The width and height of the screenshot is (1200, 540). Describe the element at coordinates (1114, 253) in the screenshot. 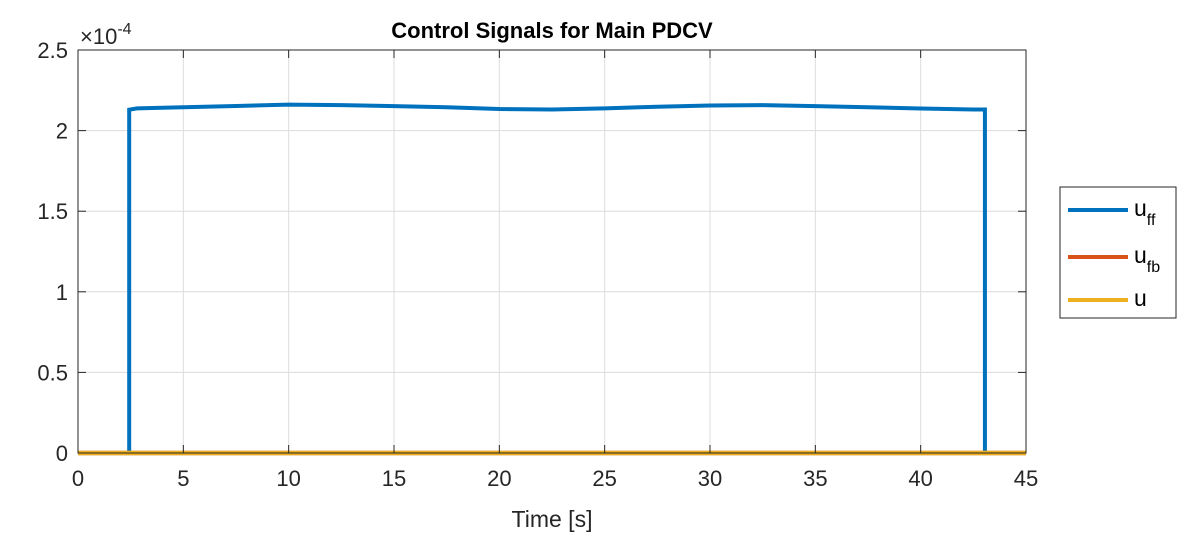

I see `legend-entries: uff ufb u` at that location.